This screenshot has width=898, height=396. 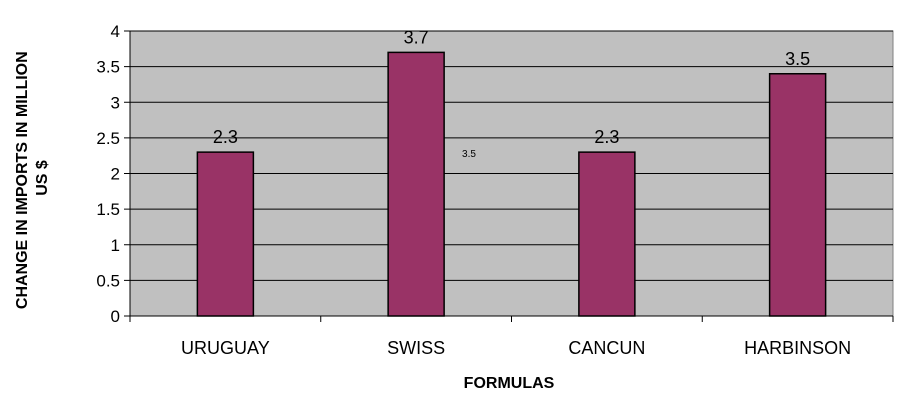 What do you see at coordinates (225, 137) in the screenshot?
I see `data-label-uruguay: 2.3` at bounding box center [225, 137].